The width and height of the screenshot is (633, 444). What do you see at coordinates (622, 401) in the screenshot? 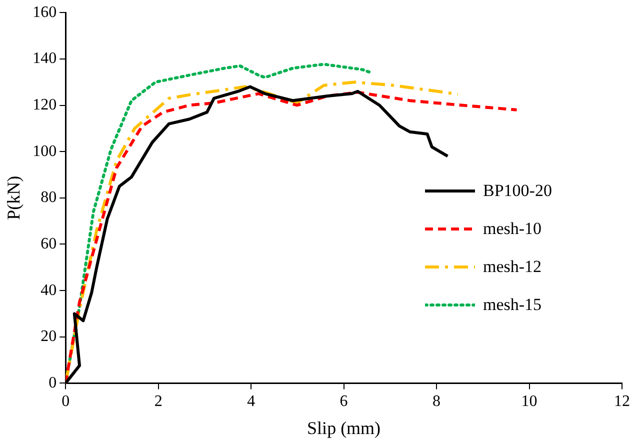
I see `x-tick-label: 12` at bounding box center [622, 401].